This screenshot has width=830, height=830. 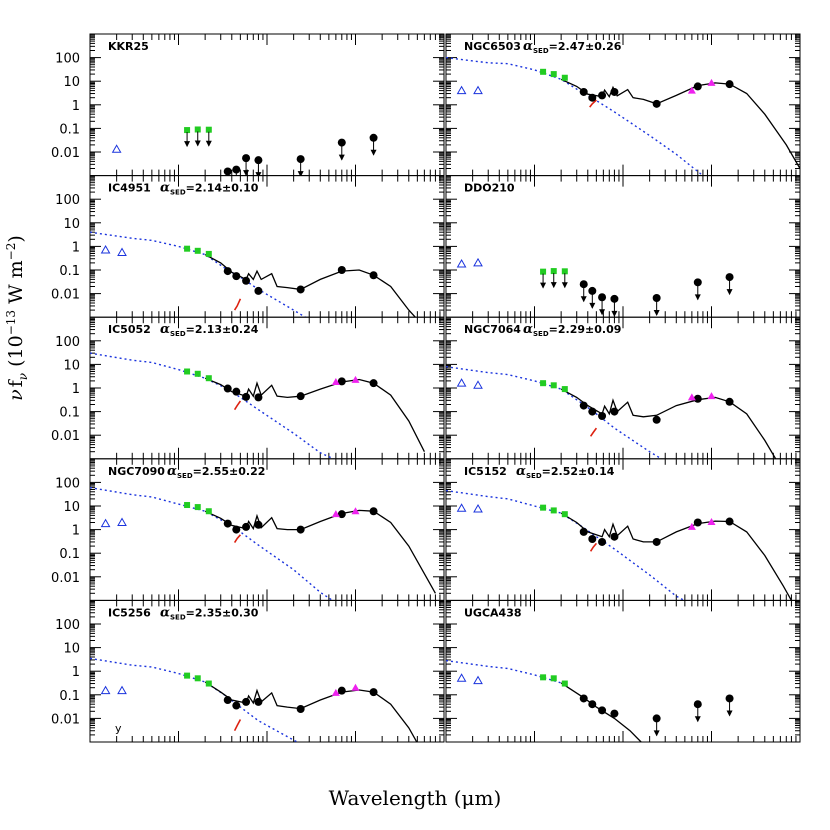 What do you see at coordinates (521, 471) in the screenshot?
I see `alpha-symbol: α` at bounding box center [521, 471].